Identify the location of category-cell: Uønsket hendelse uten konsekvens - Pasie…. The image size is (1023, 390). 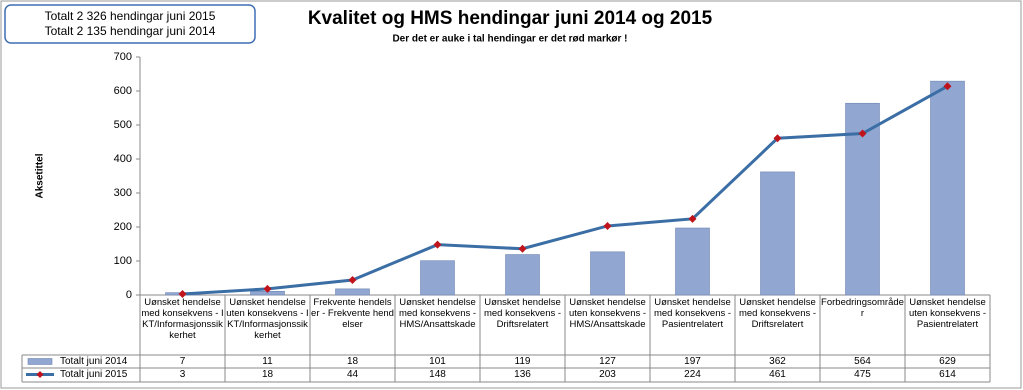
(947, 313).